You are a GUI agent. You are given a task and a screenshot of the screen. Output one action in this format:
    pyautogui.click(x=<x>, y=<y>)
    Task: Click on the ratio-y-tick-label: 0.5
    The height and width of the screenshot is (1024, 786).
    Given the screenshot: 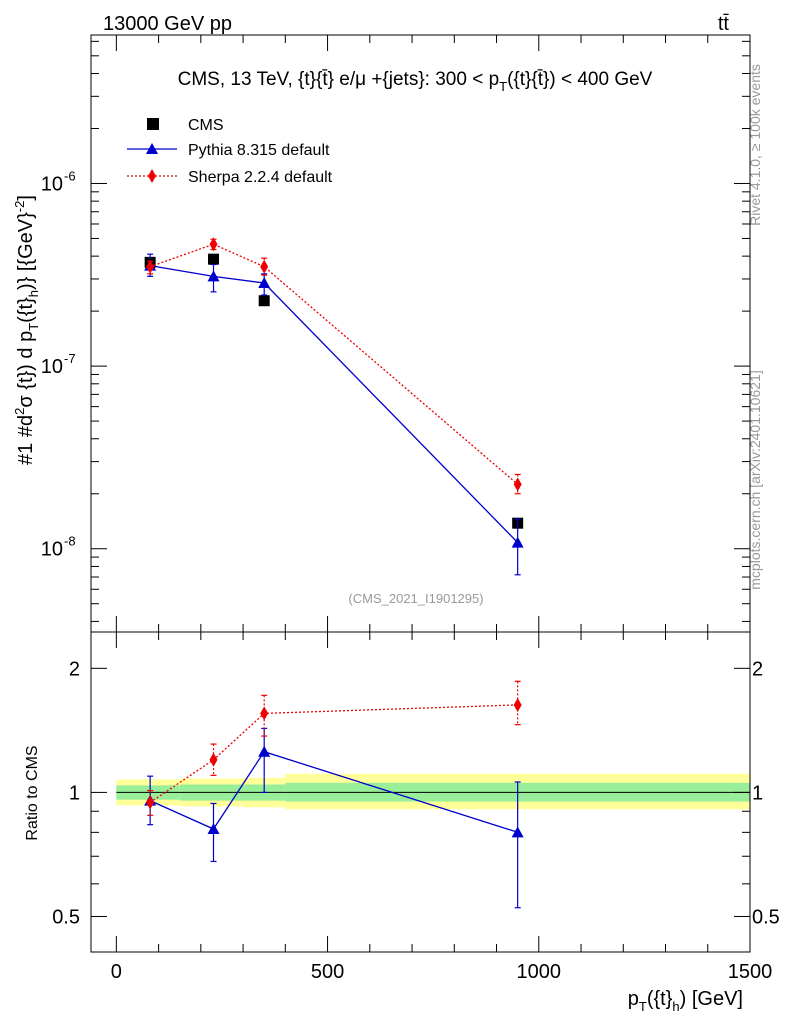 What is the action you would take?
    pyautogui.click(x=66, y=917)
    